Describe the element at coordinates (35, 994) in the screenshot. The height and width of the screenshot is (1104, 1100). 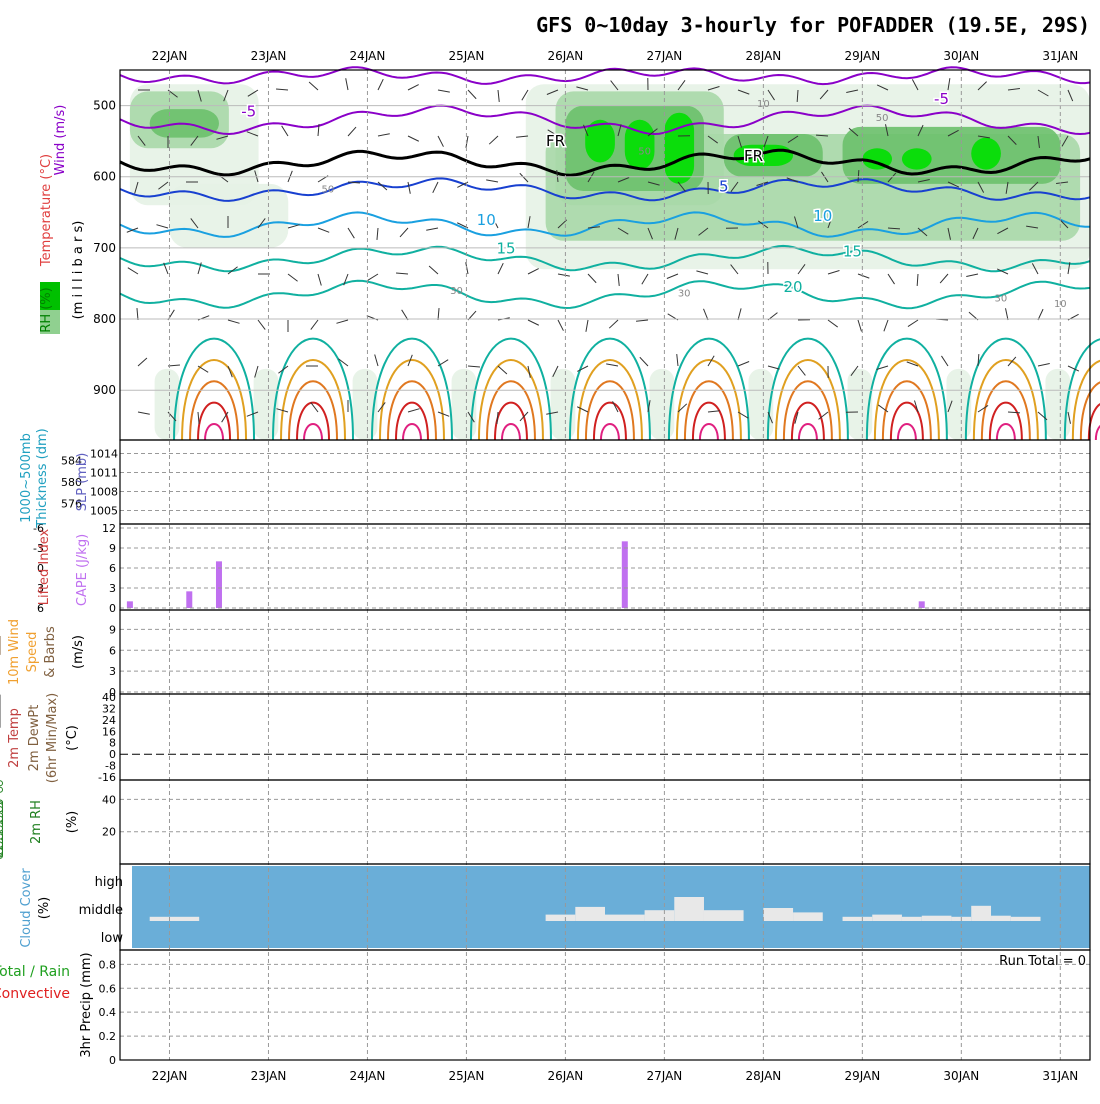
I see `precip-legend-convective: Convective` at that location.